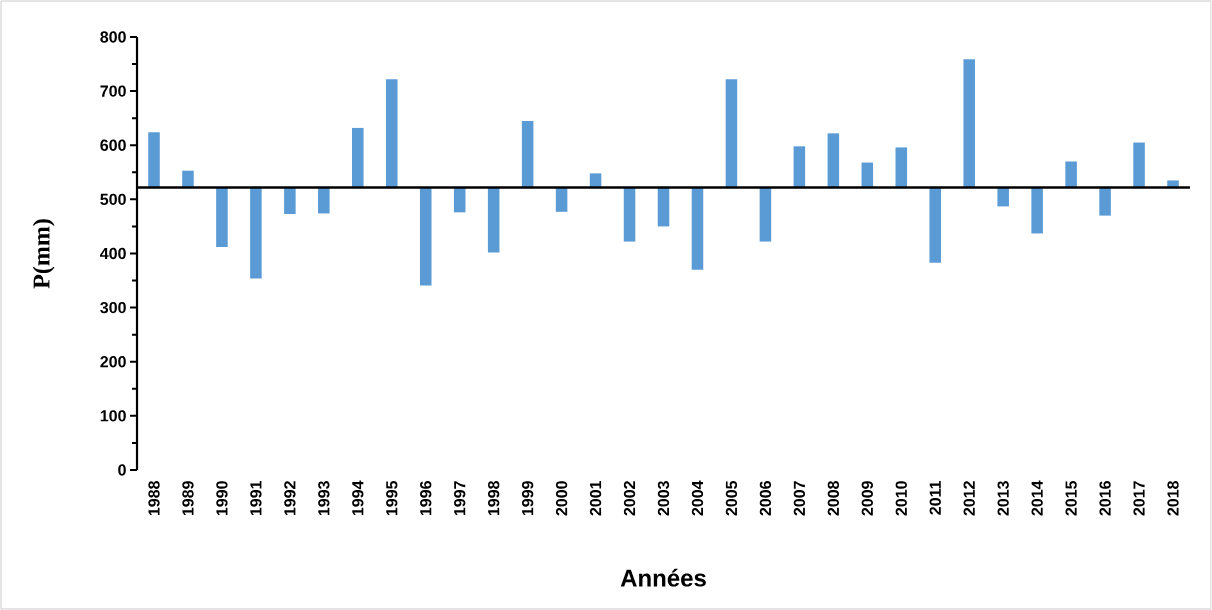  I want to click on x-tick-label: 1995, so click(392, 498).